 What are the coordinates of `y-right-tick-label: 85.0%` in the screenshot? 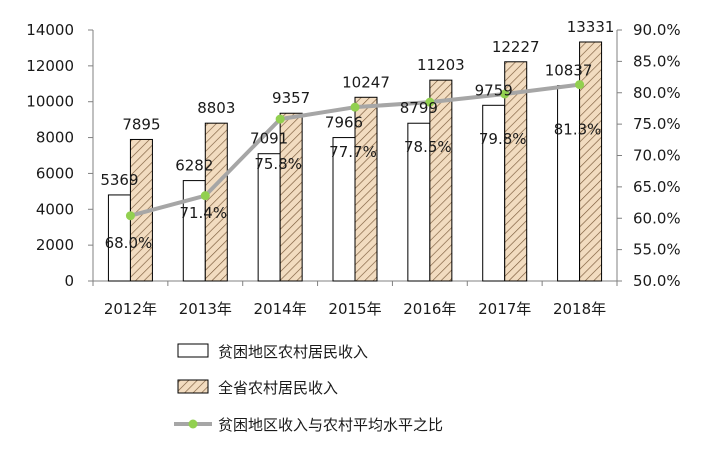 It's located at (657, 61).